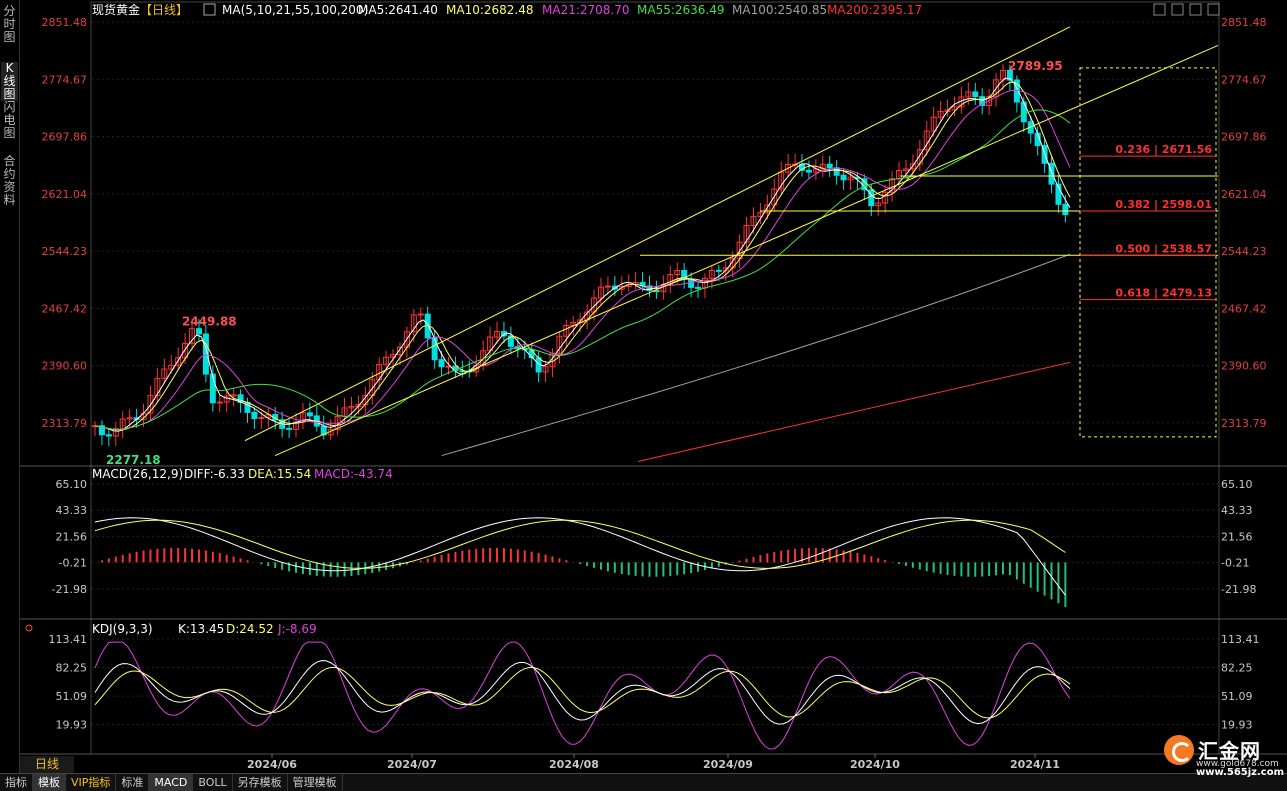  I want to click on fib-label-0: 0.236 | 2671.56, so click(1163, 149).